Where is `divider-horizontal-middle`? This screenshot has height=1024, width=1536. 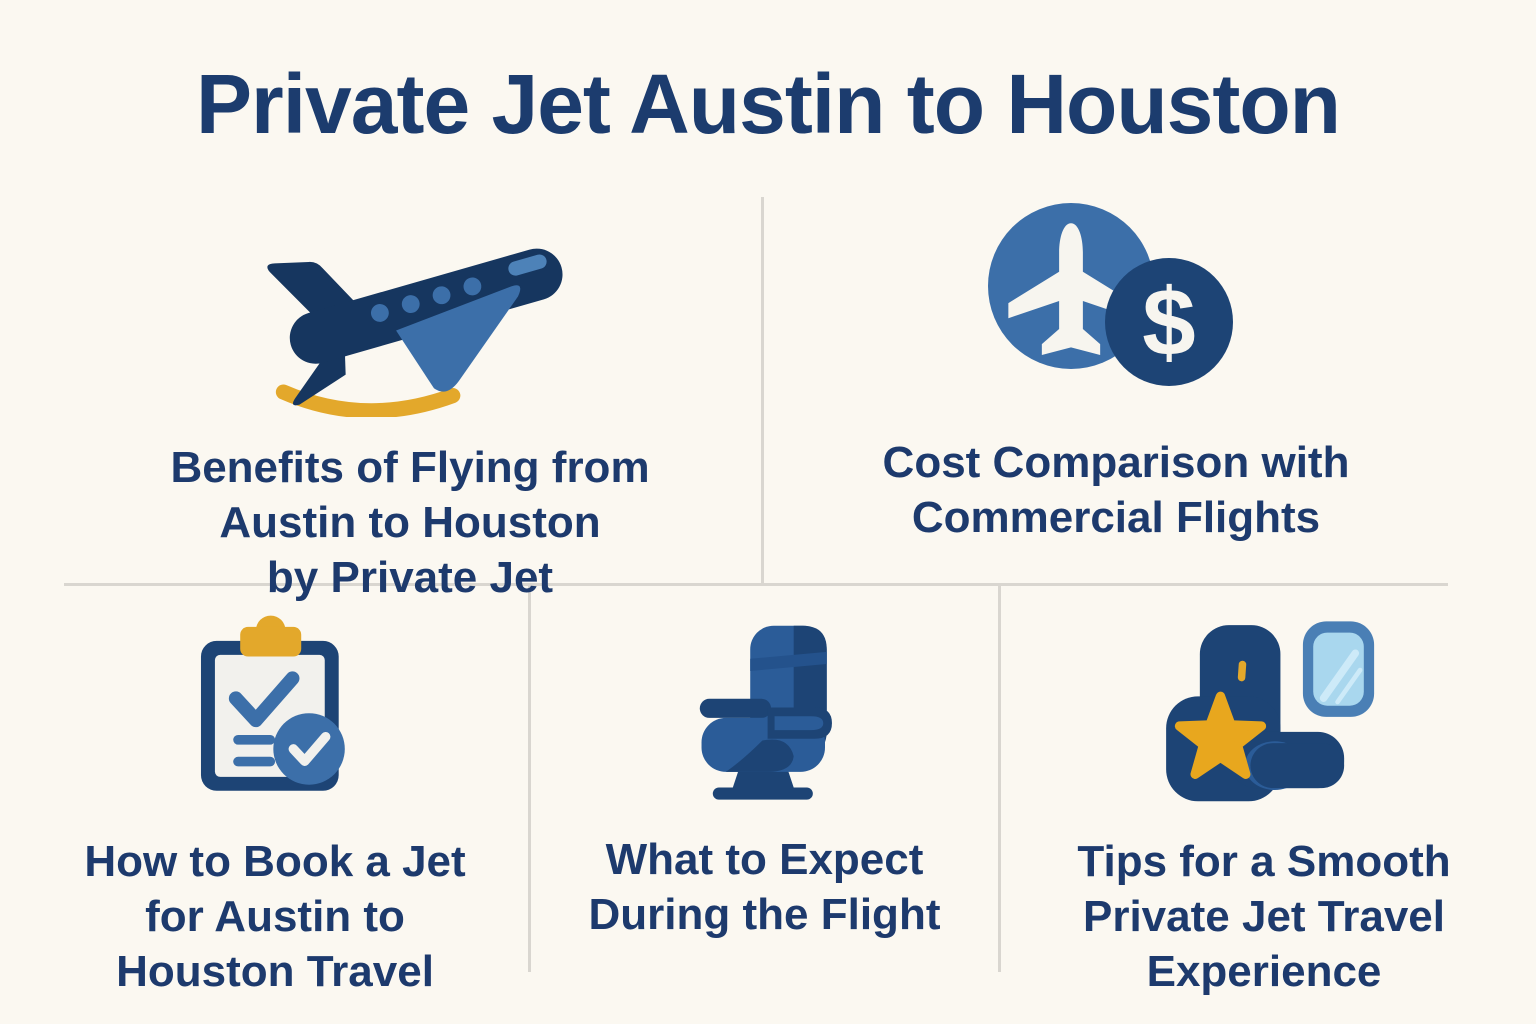
divider-horizontal-middle is located at coordinates (756, 584).